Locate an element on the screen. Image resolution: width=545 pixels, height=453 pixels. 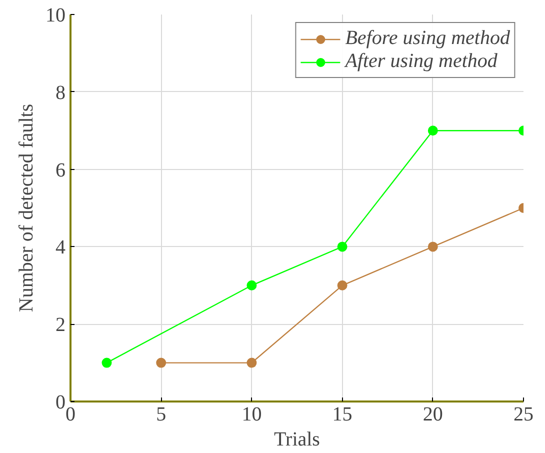
x-axis-title: Trials is located at coordinates (297, 439).